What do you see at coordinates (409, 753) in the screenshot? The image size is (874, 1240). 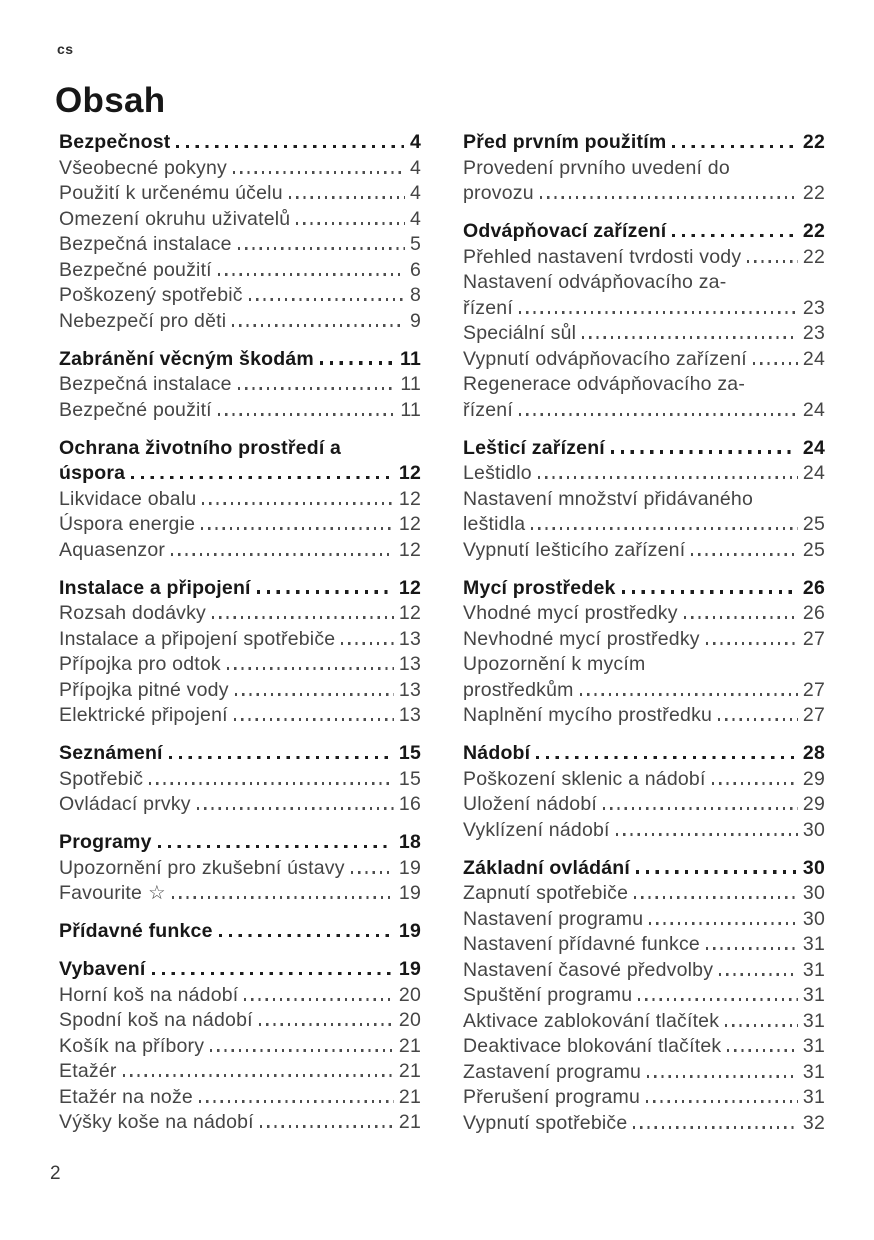 I see `page-ref: 15` at bounding box center [409, 753].